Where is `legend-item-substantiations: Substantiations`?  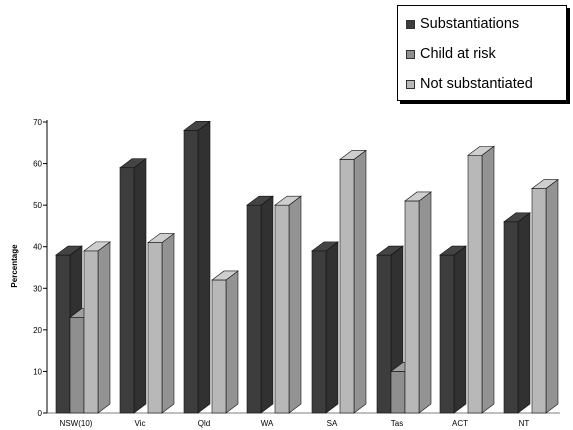
legend-item-substantiations: Substantiations is located at coordinates (462, 24).